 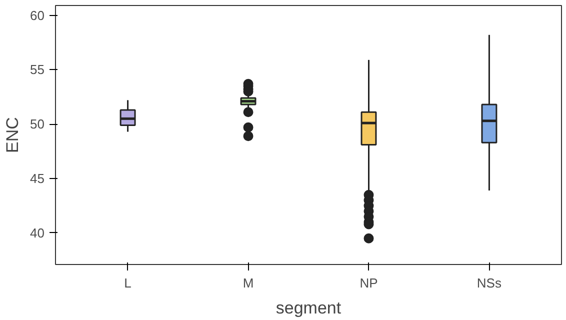 What do you see at coordinates (37, 15) in the screenshot?
I see `y-tick-label: 60` at bounding box center [37, 15].